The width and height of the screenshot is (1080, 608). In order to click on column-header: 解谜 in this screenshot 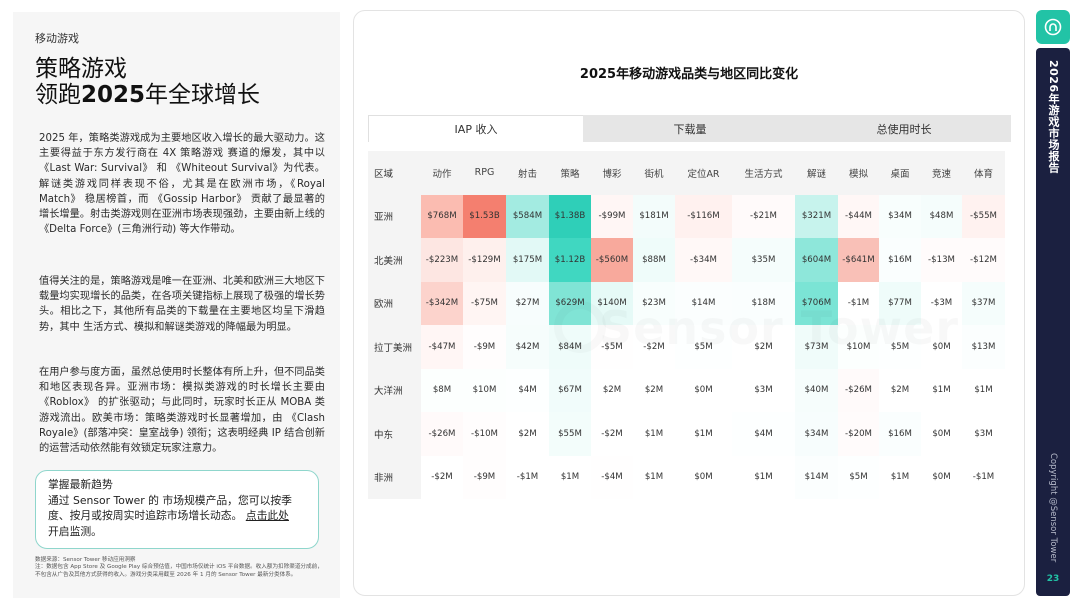, I will do `click(816, 173)`.